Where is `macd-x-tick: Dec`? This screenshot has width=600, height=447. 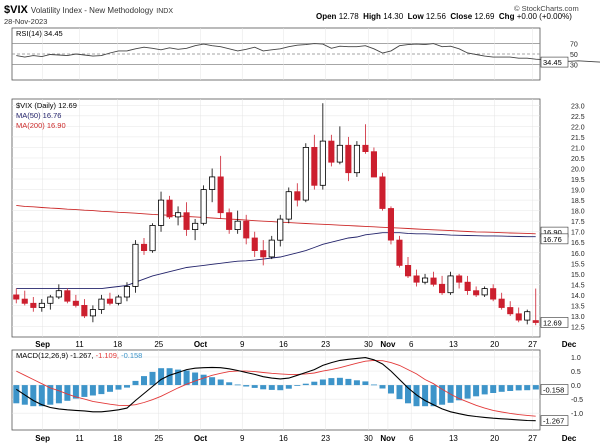
macd-x-tick: Dec is located at coordinates (569, 438).